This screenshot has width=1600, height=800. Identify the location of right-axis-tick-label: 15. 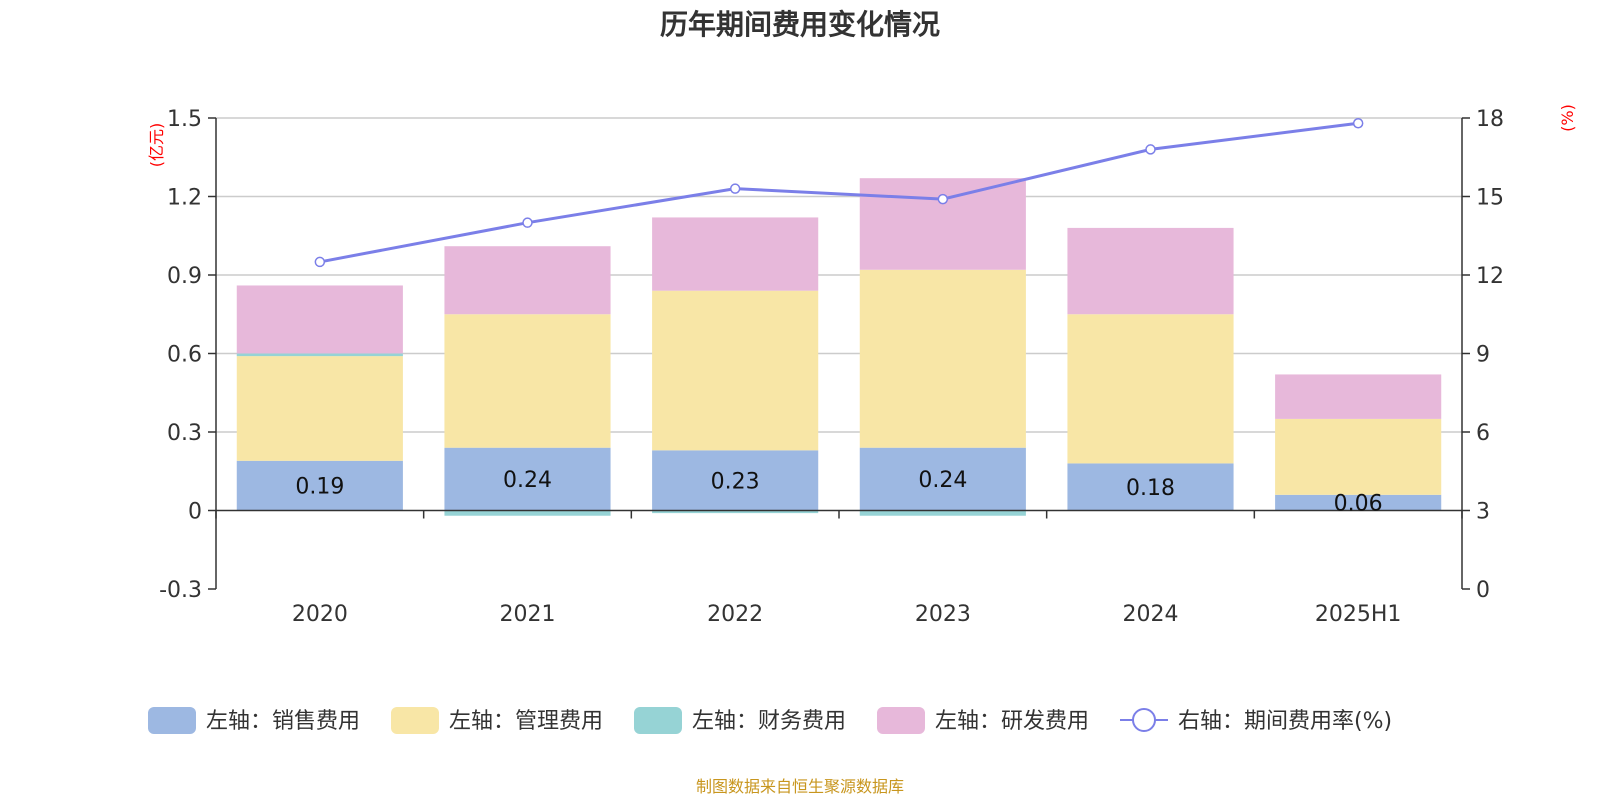
(1490, 198).